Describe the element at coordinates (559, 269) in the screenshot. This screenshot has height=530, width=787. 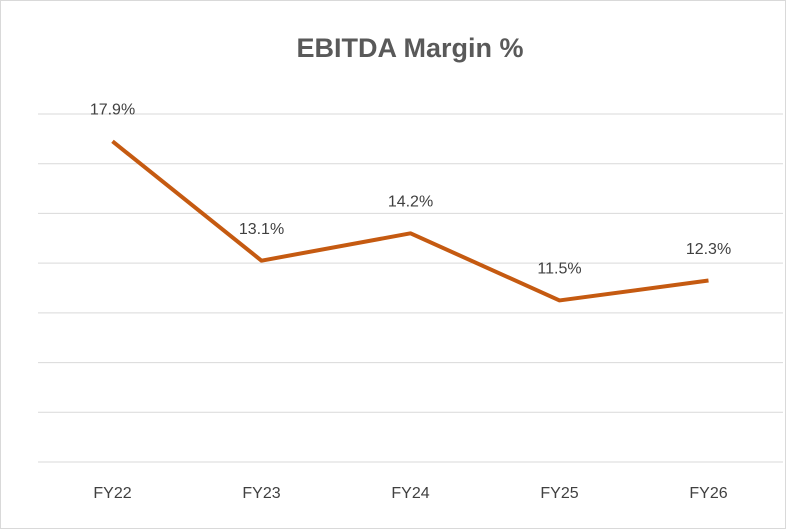
I see `data-label: 11.5%` at that location.